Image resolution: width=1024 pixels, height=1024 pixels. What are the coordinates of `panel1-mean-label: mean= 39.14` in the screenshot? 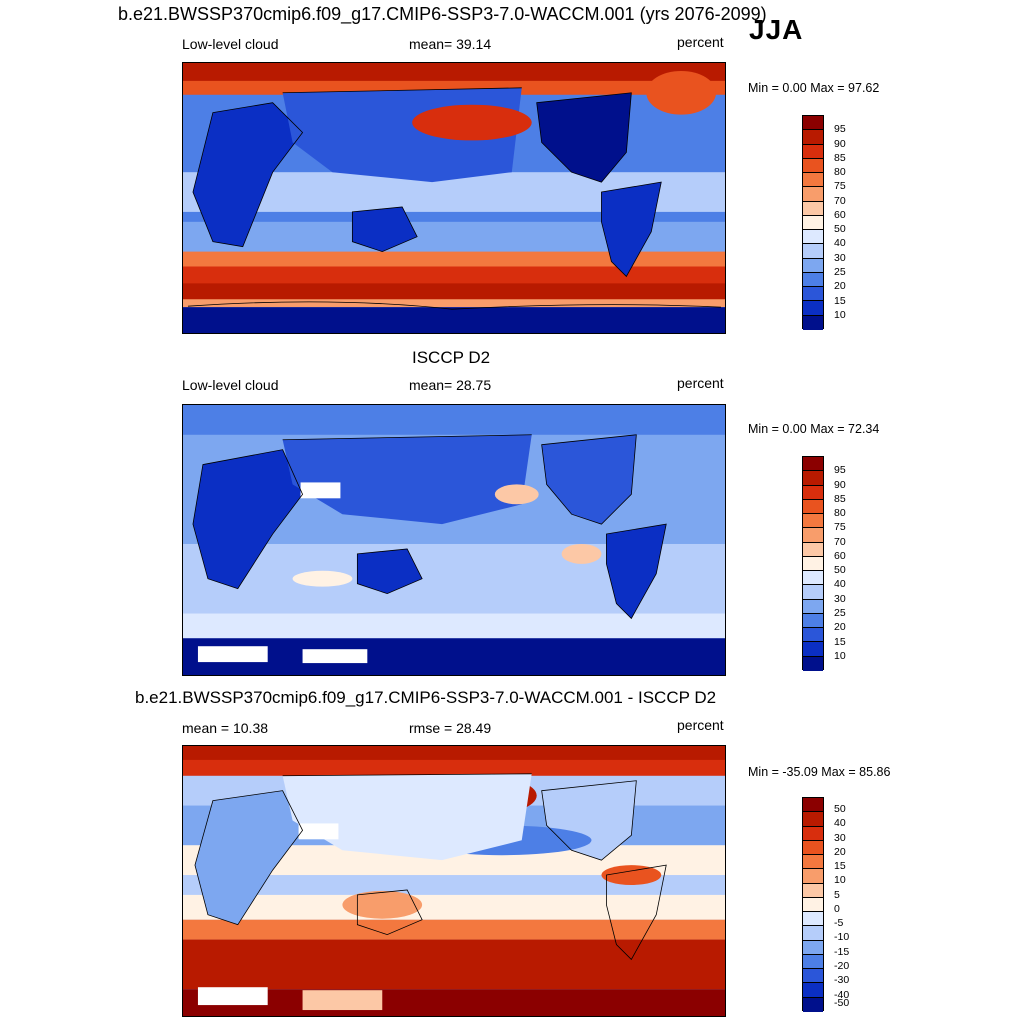 It's located at (450, 44).